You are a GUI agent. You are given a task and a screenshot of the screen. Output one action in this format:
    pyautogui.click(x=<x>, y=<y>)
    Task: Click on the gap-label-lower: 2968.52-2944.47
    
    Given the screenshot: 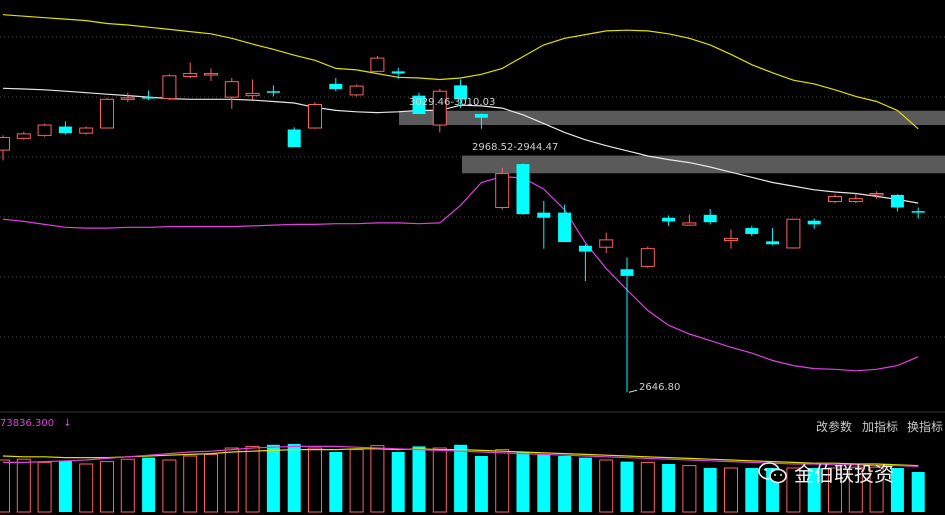 What is the action you would take?
    pyautogui.click(x=515, y=147)
    